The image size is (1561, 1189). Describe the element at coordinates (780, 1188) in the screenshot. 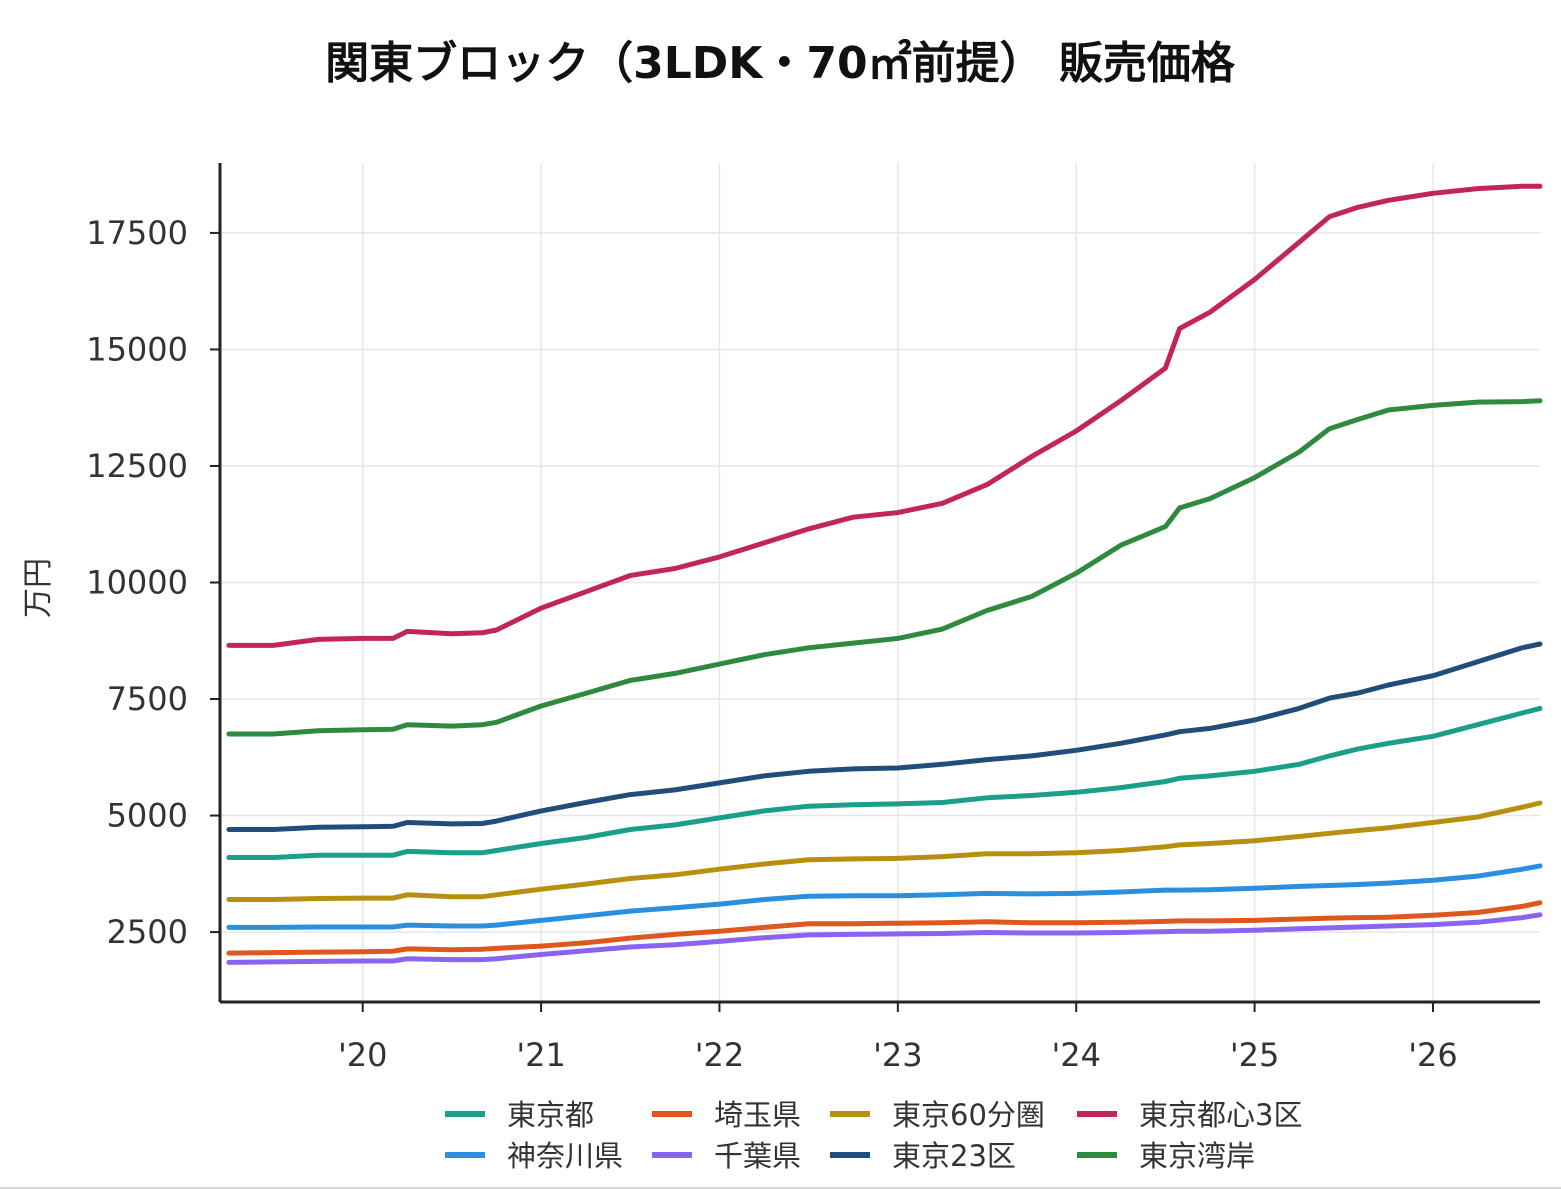

I see `bottom-divider` at that location.